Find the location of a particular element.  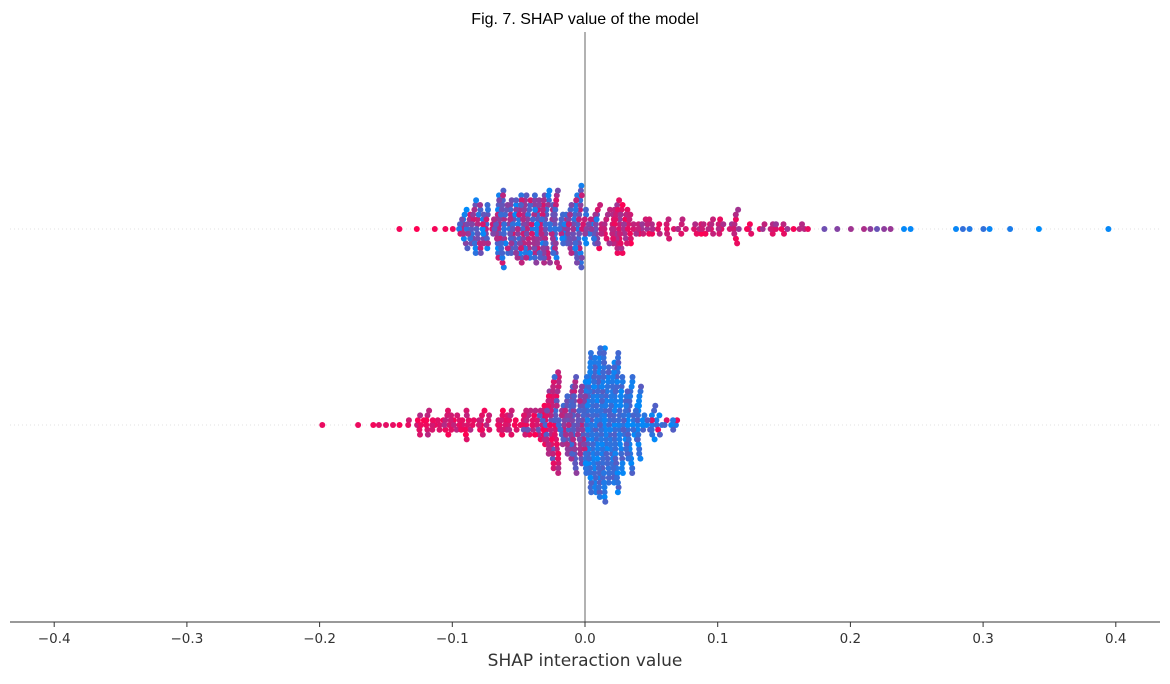

x-tick-label: −0.1 is located at coordinates (452, 639).